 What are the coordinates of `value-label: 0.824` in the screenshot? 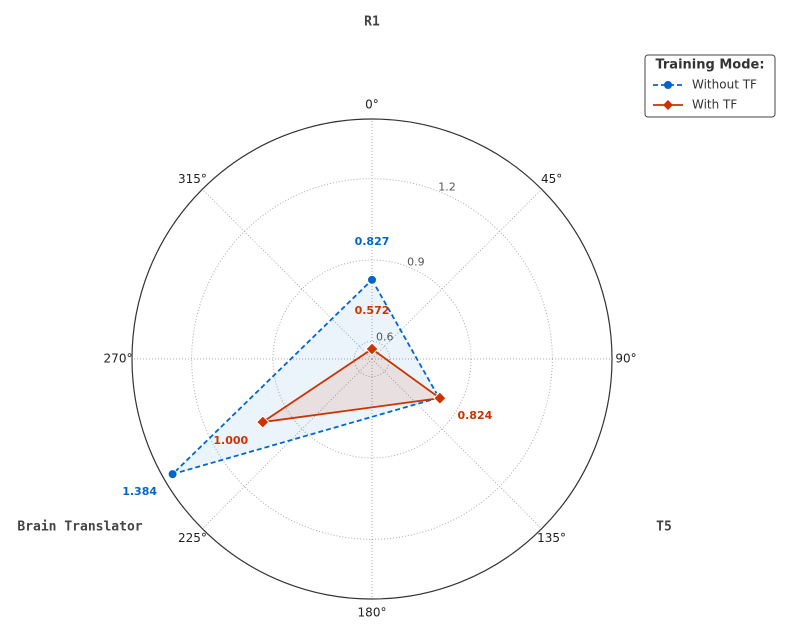 It's located at (474, 415).